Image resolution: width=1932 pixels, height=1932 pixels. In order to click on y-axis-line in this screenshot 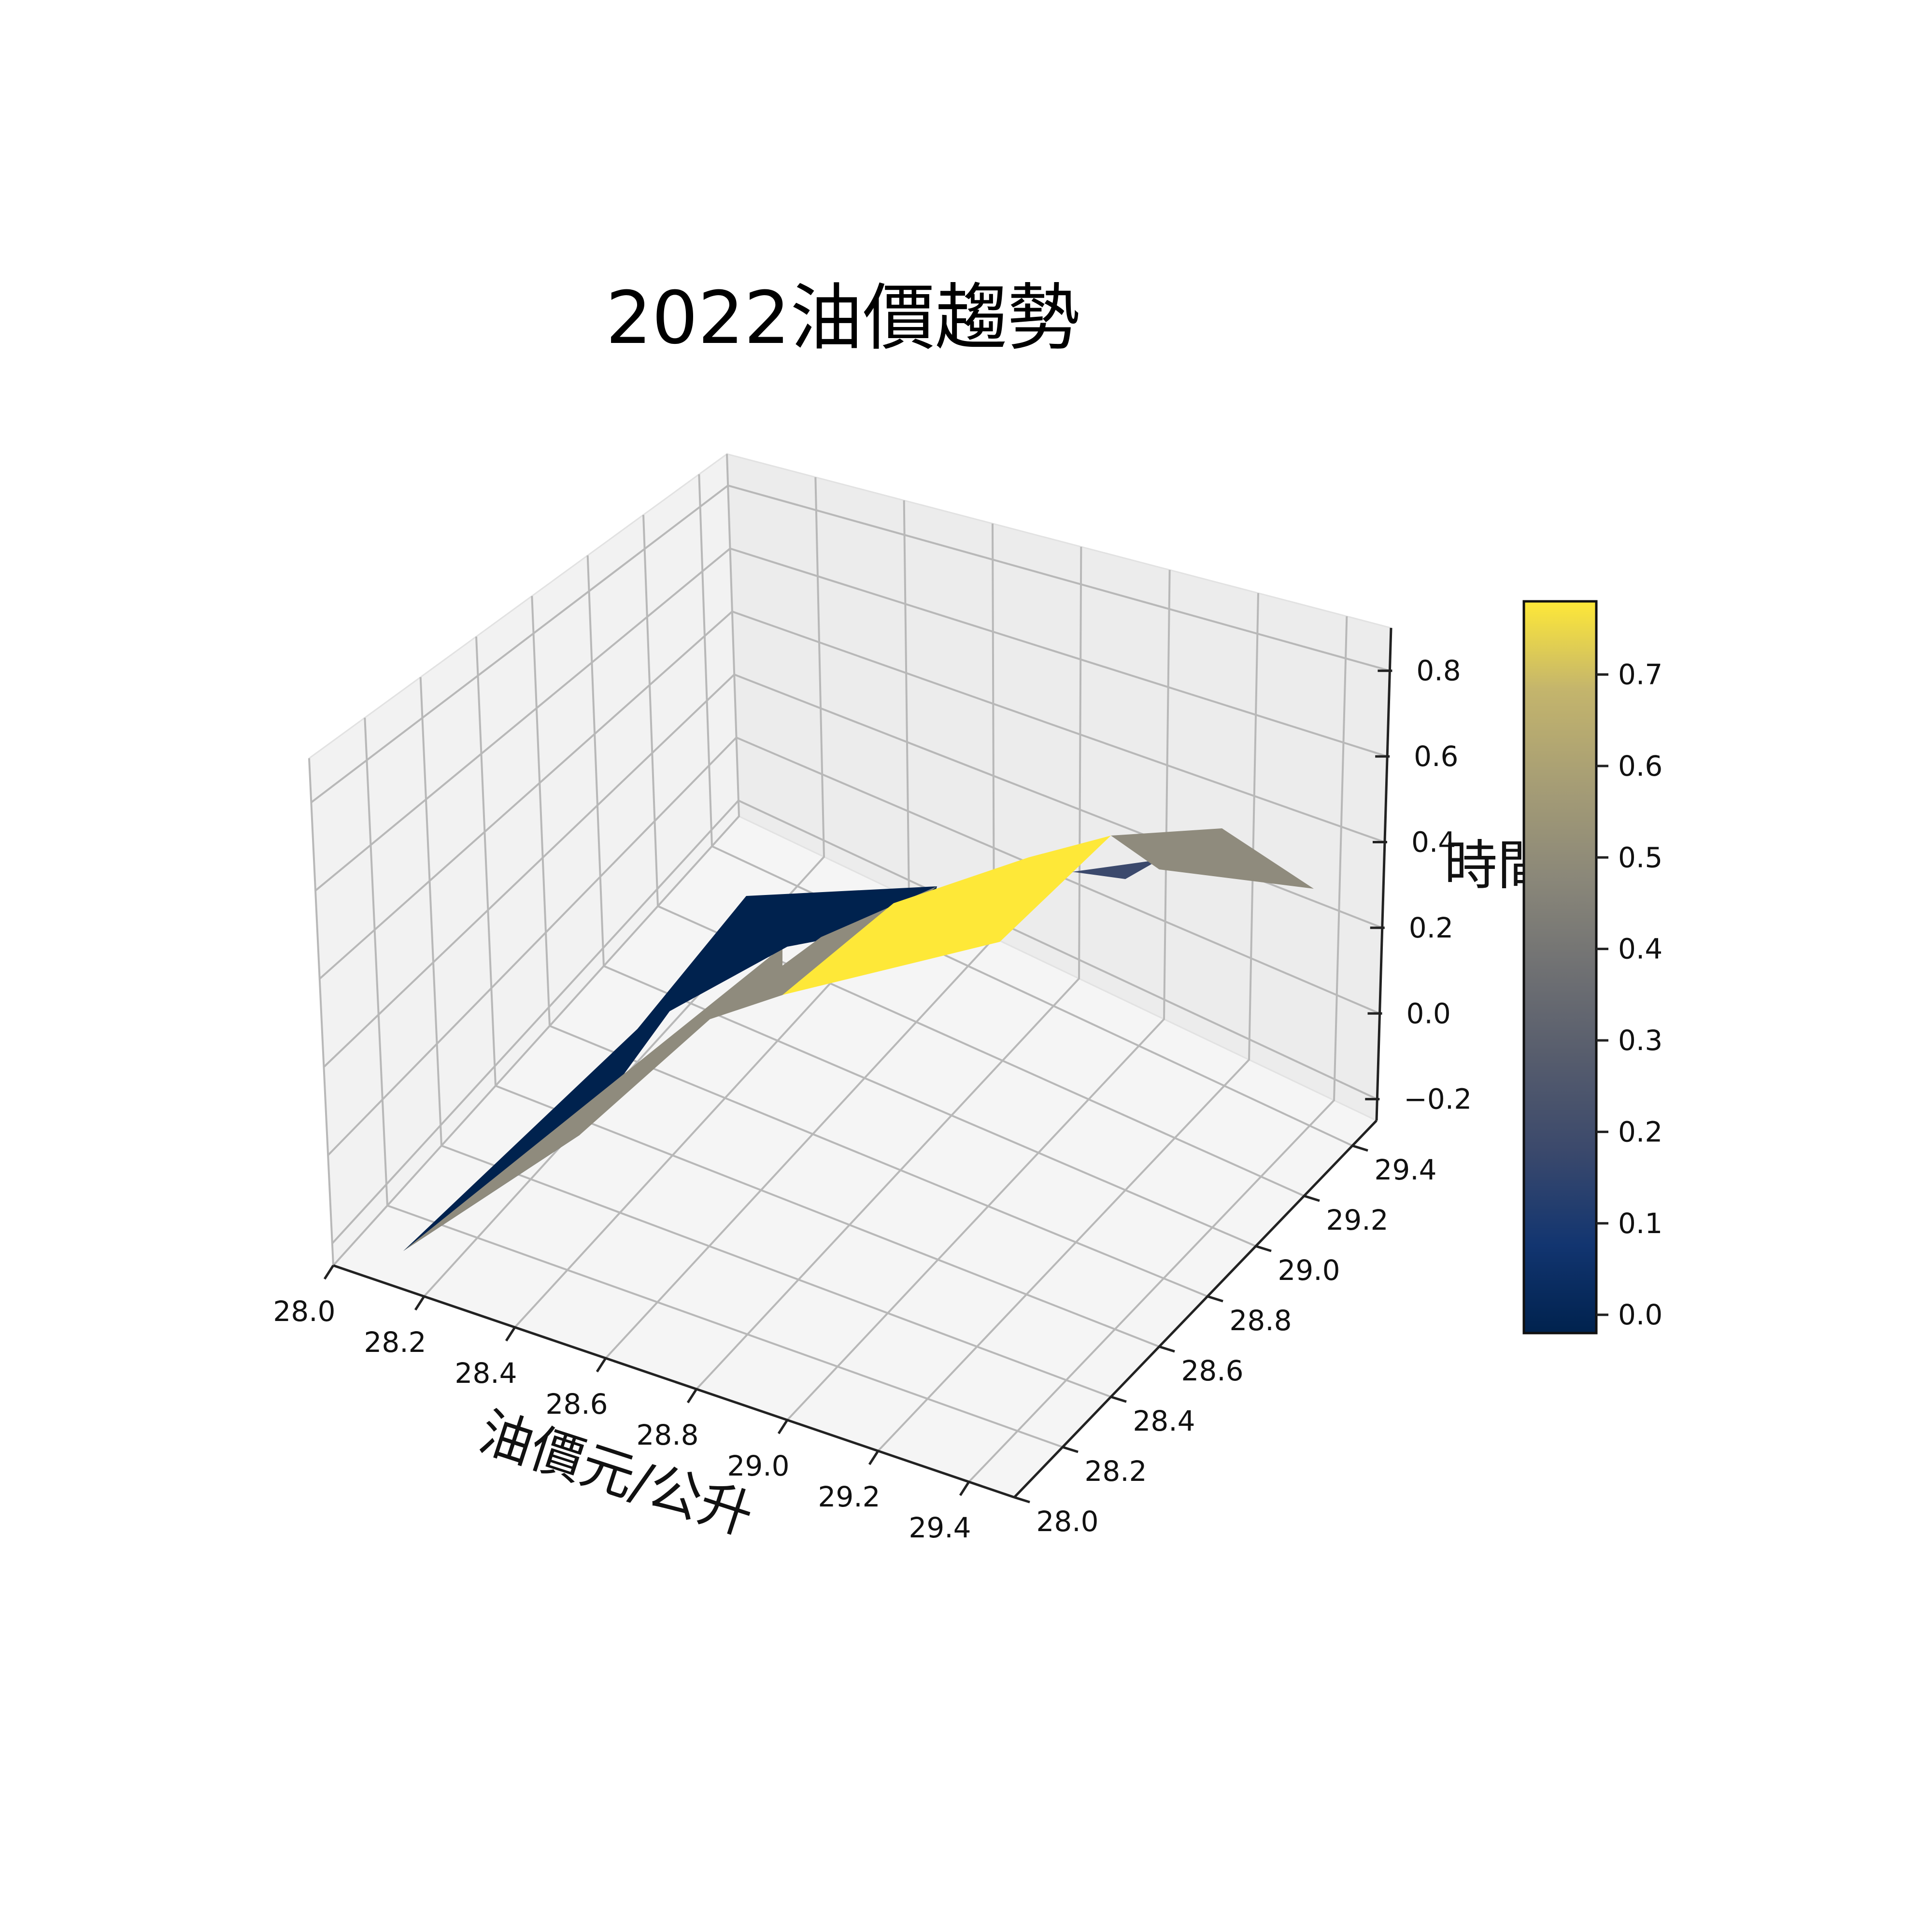, I will do `click(1195, 1309)`.